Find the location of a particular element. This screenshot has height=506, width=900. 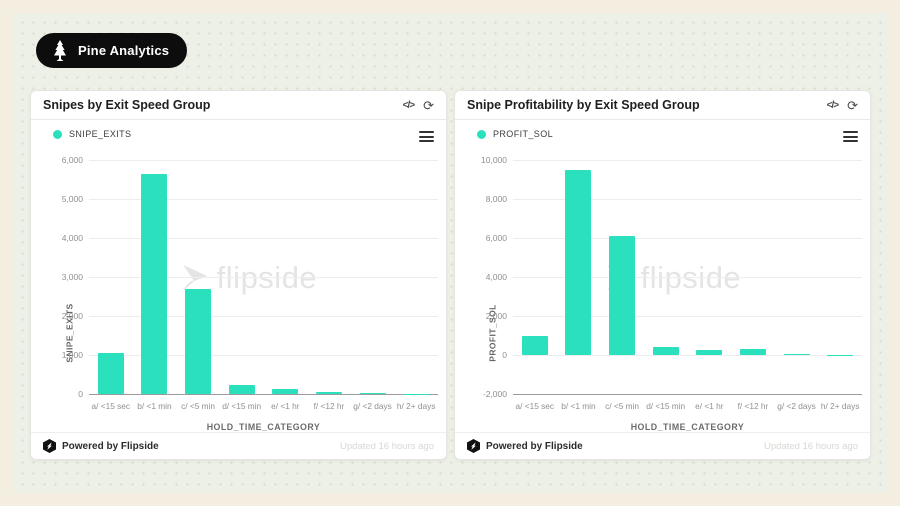

y-tick-label: -2,000 is located at coordinates (494, 394).